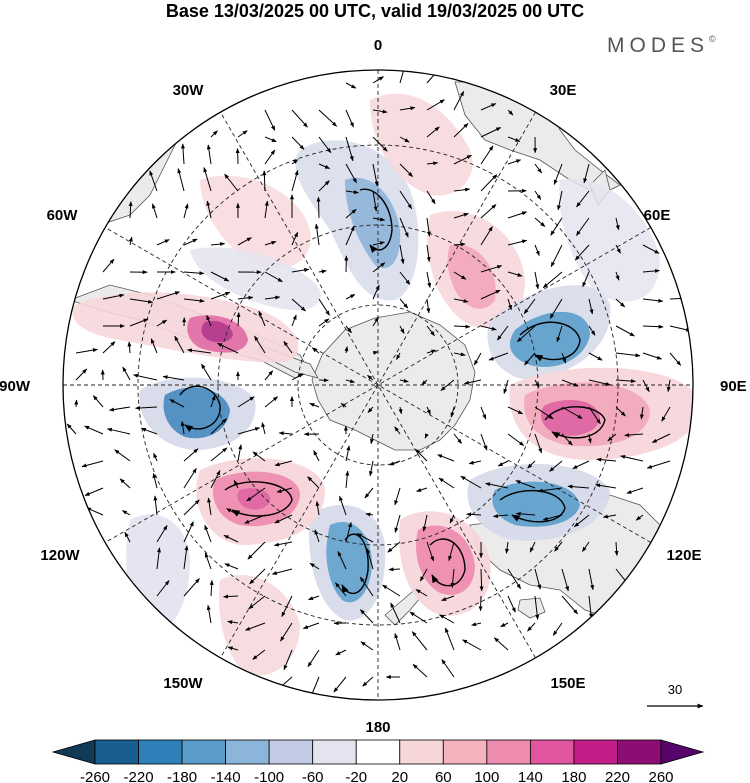  What do you see at coordinates (189, 90) in the screenshot?
I see `meridian-label: 30W` at bounding box center [189, 90].